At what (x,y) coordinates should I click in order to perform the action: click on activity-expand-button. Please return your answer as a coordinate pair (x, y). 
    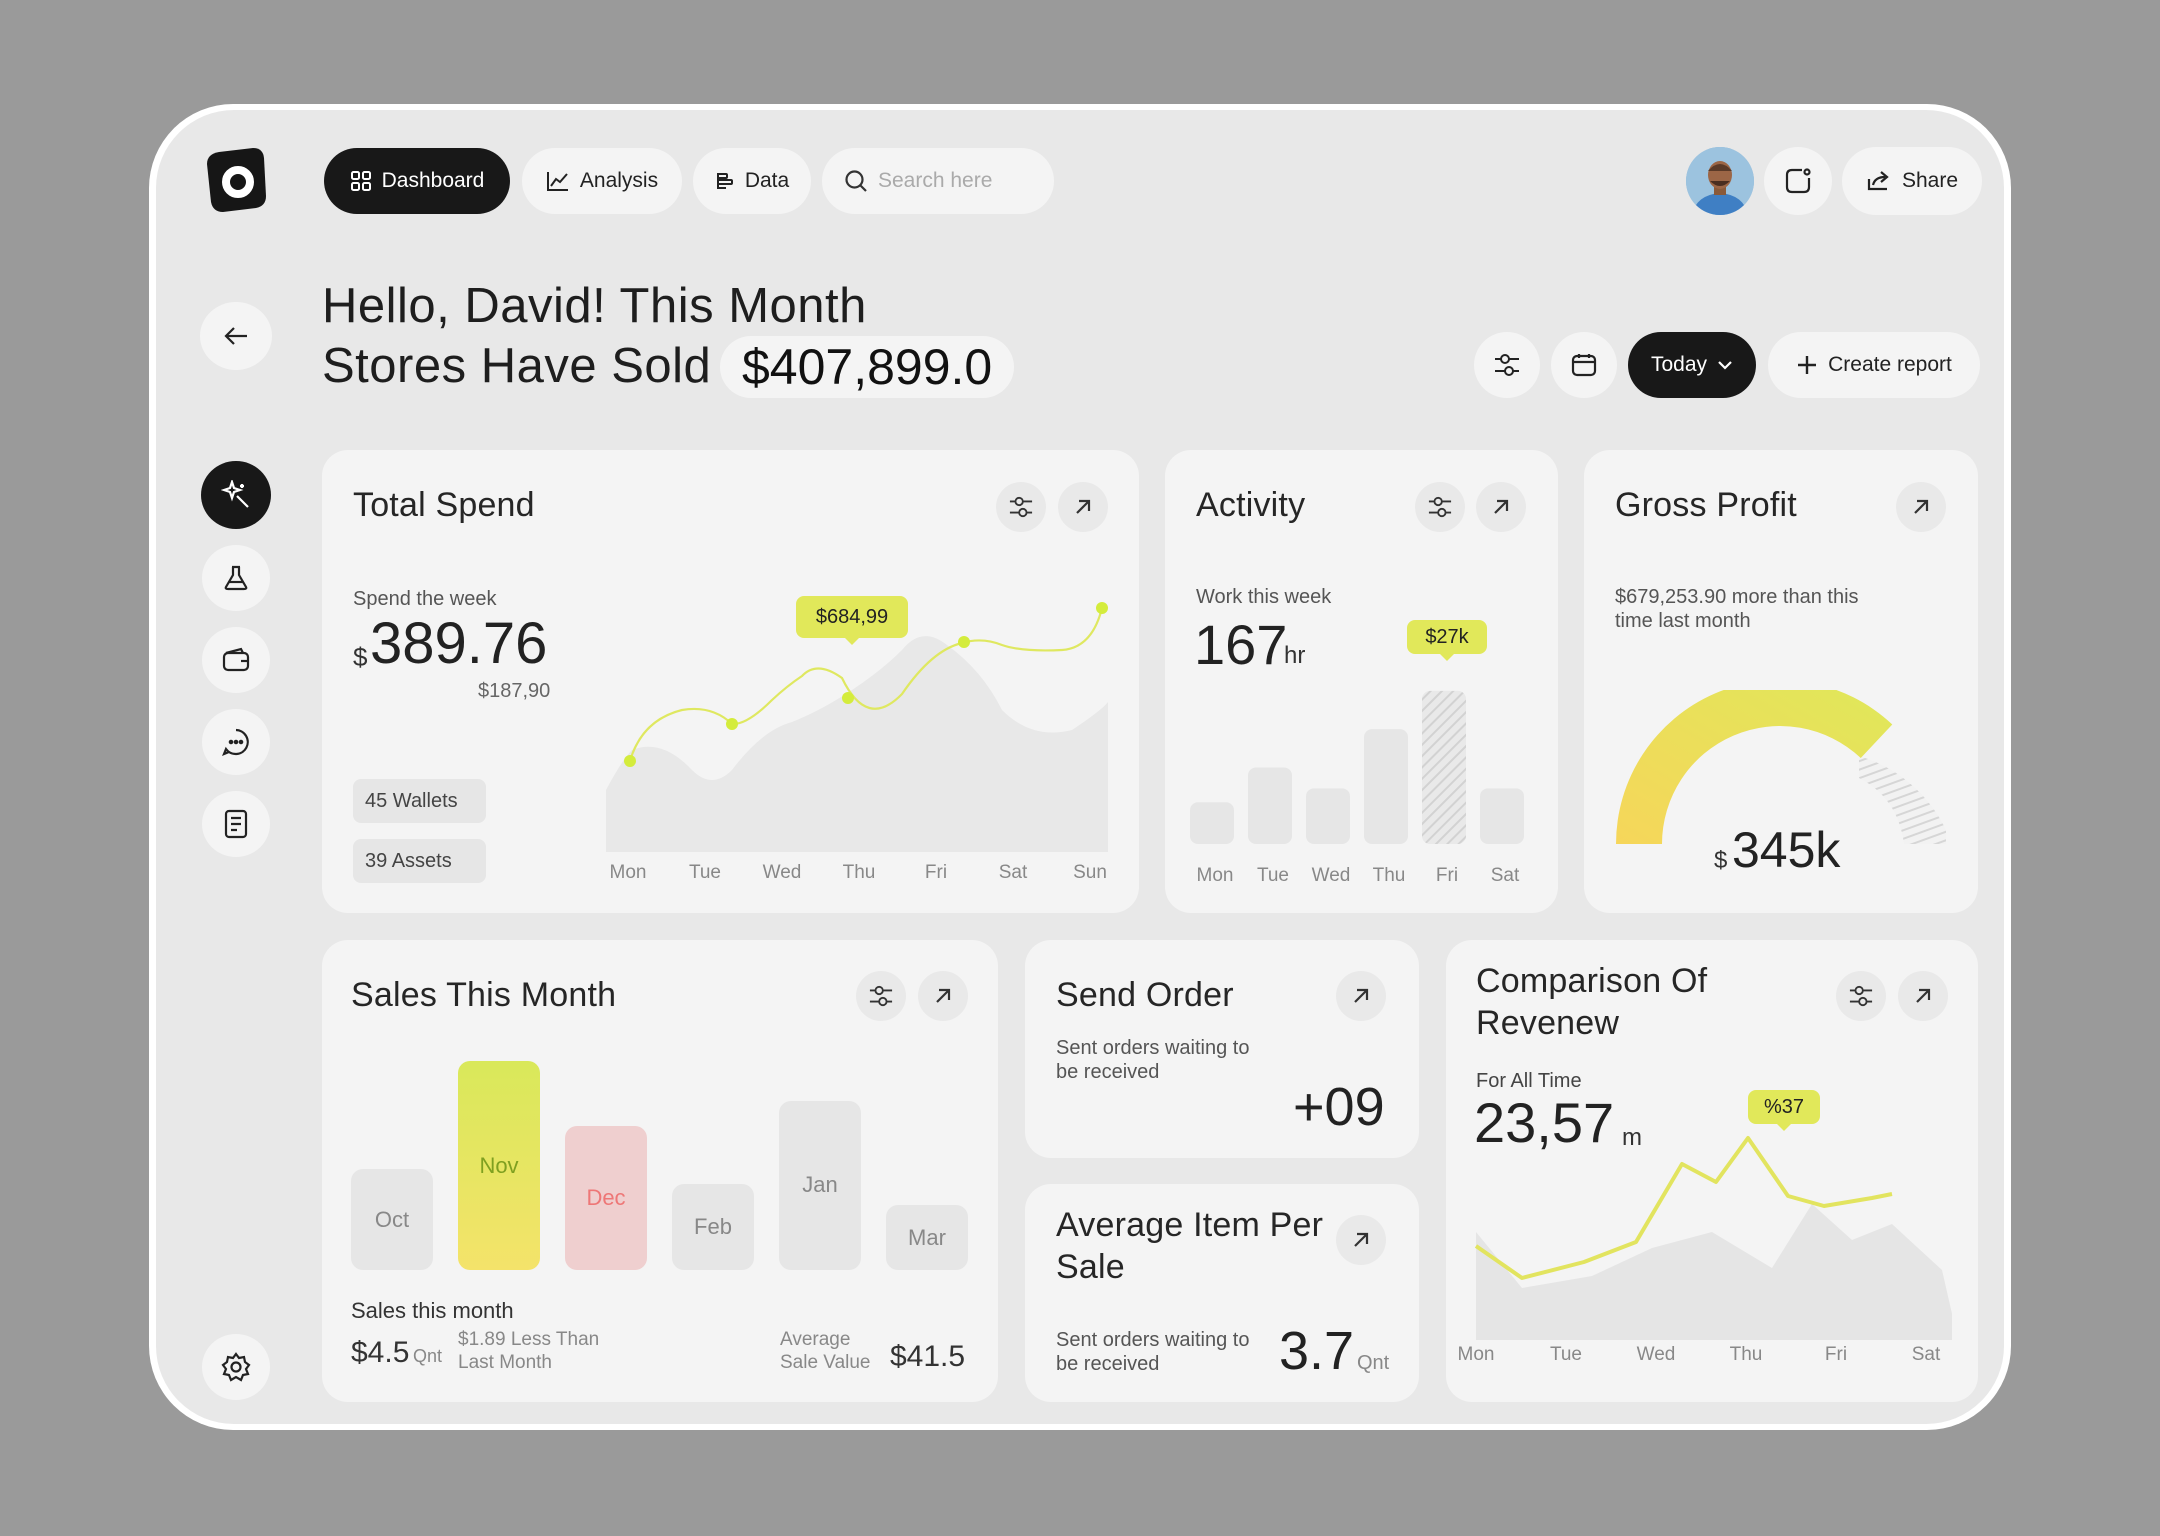
    Looking at the image, I should click on (1501, 507).